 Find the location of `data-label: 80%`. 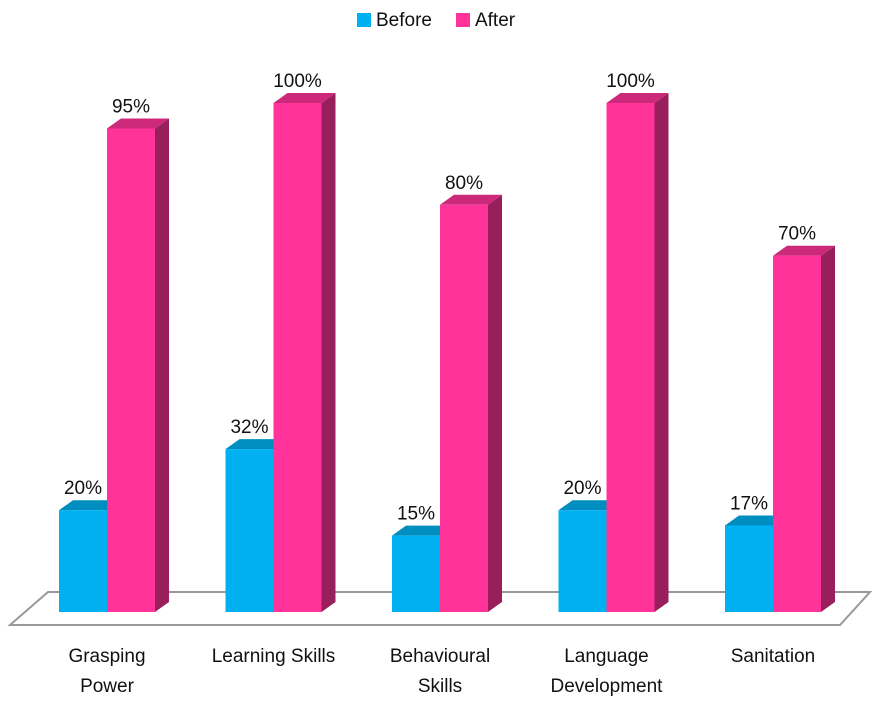

data-label: 80% is located at coordinates (464, 183).